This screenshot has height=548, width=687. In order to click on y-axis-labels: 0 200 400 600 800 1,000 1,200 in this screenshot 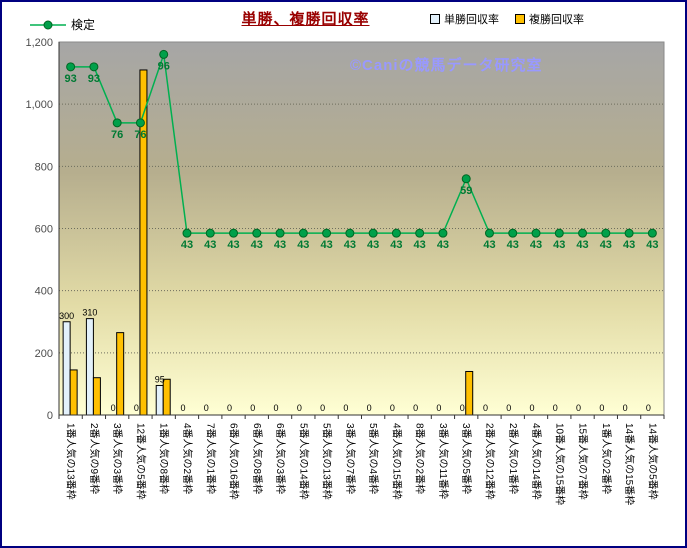, I will do `click(39, 229)`.